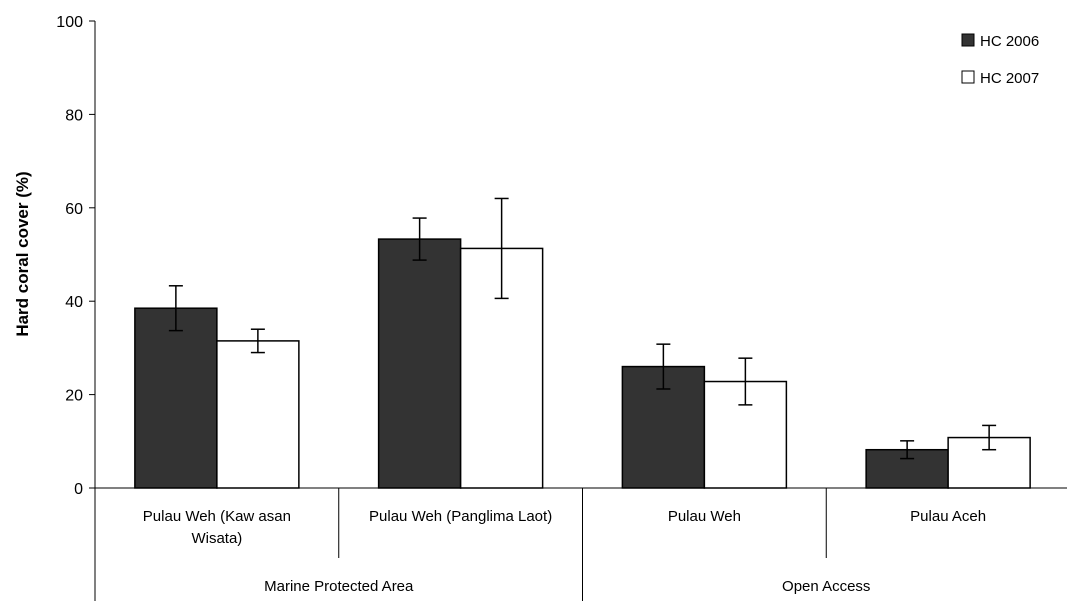  What do you see at coordinates (78, 489) in the screenshot?
I see `y-tick-label-0: 0` at bounding box center [78, 489].